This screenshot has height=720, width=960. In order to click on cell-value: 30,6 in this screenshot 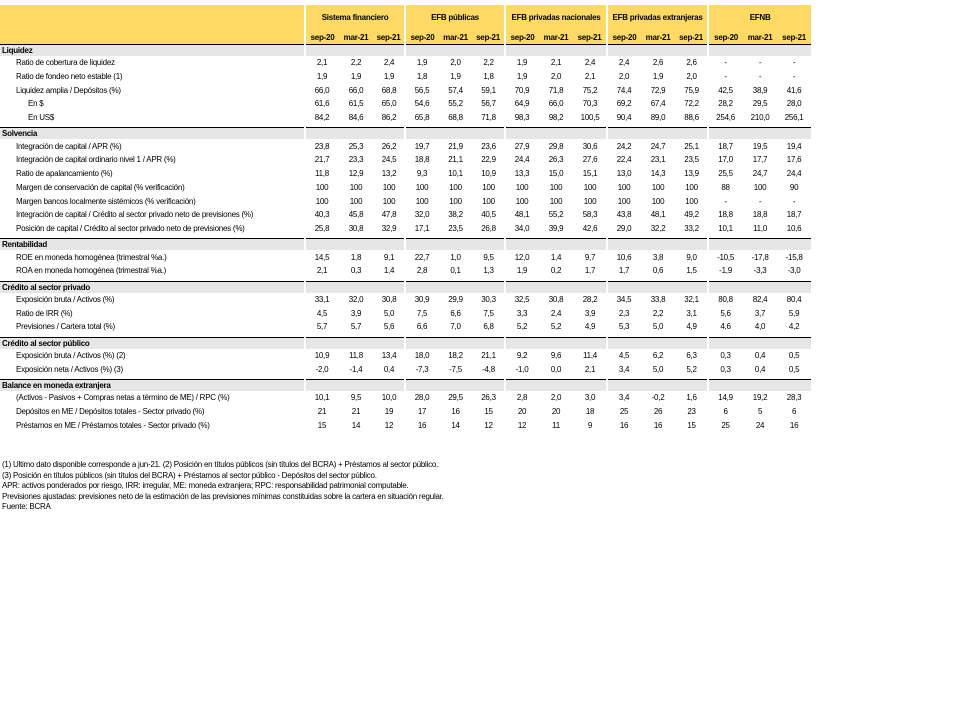, I will do `click(590, 146)`.